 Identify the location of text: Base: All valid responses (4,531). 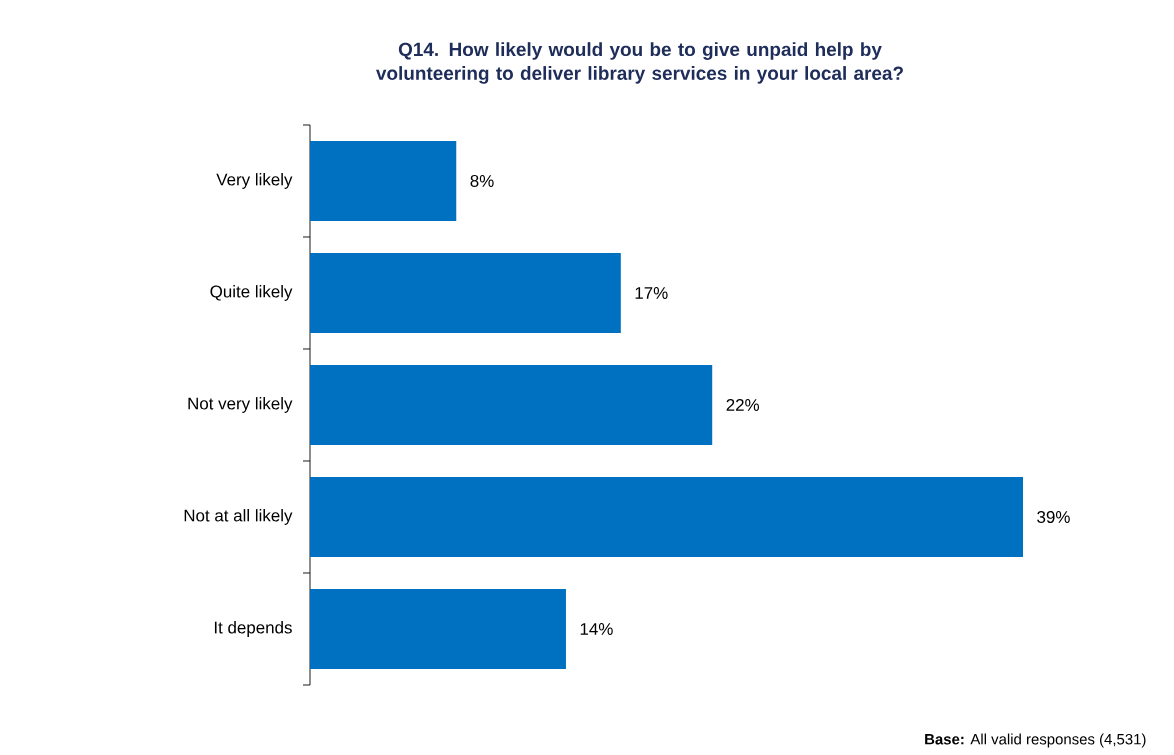
(1035, 740).